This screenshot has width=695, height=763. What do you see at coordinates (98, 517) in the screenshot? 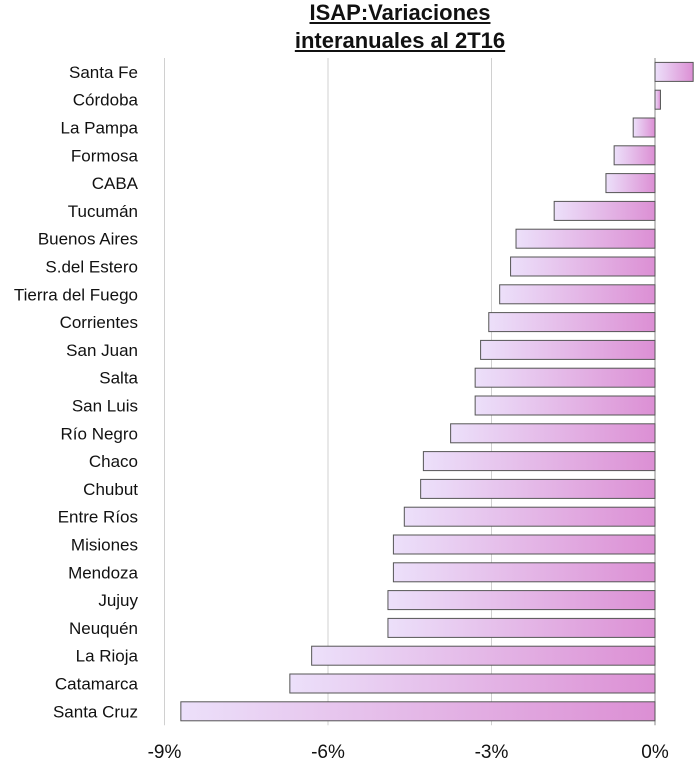
I see `category-label: Entre Ríos` at bounding box center [98, 517].